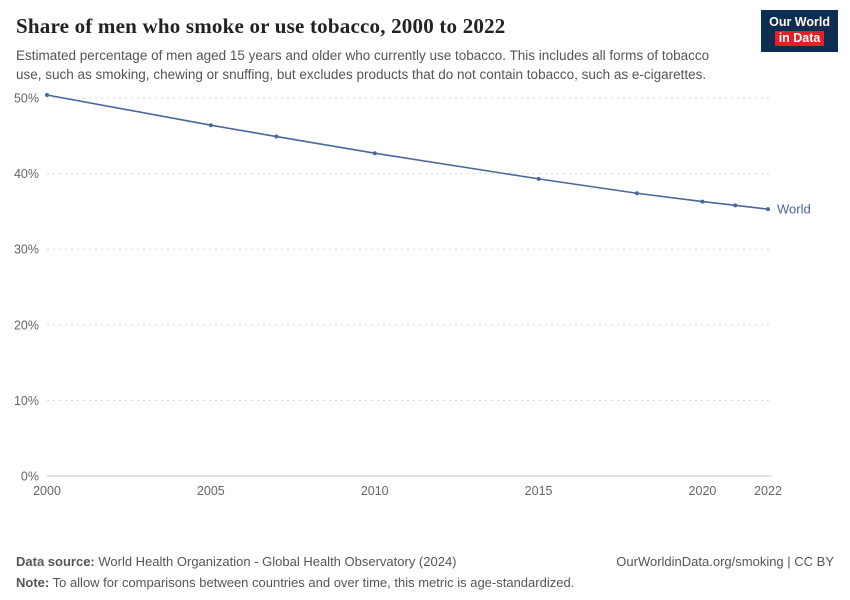 The width and height of the screenshot is (850, 600). What do you see at coordinates (26, 326) in the screenshot?
I see `y-tick-label: 20%` at bounding box center [26, 326].